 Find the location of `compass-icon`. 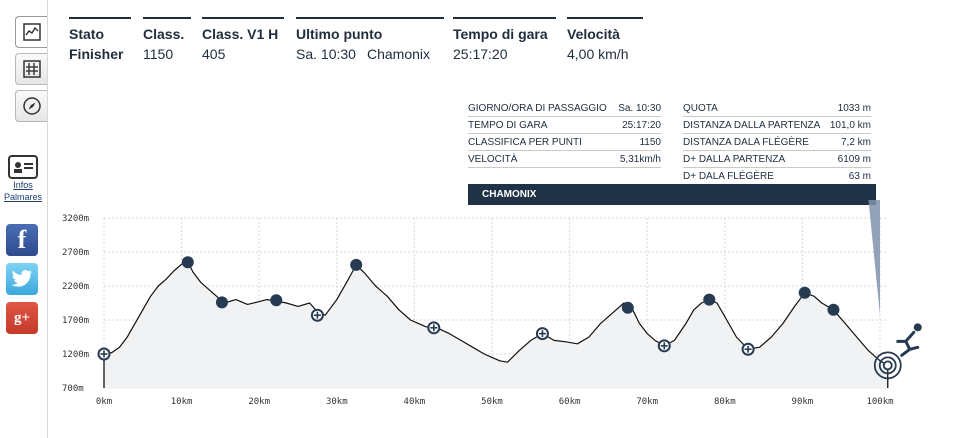

compass-icon is located at coordinates (31, 106).